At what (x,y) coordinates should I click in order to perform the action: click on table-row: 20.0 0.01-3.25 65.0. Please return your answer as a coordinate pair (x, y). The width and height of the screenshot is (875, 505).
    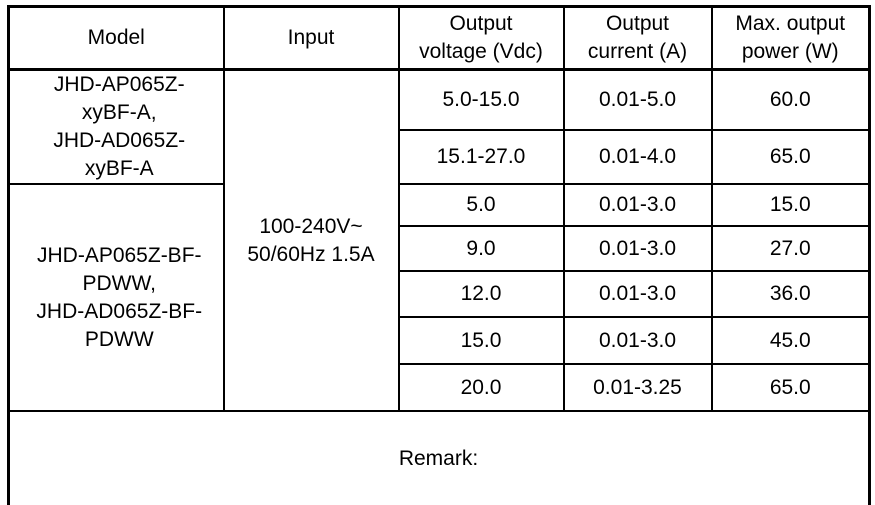
    Looking at the image, I should click on (440, 387).